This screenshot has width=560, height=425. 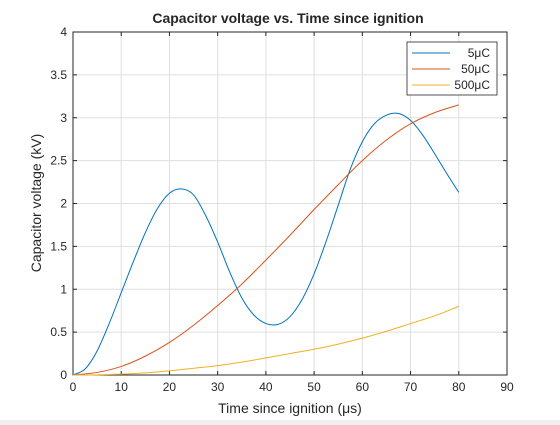 What do you see at coordinates (63, 118) in the screenshot?
I see `y-tick-label: 3` at bounding box center [63, 118].